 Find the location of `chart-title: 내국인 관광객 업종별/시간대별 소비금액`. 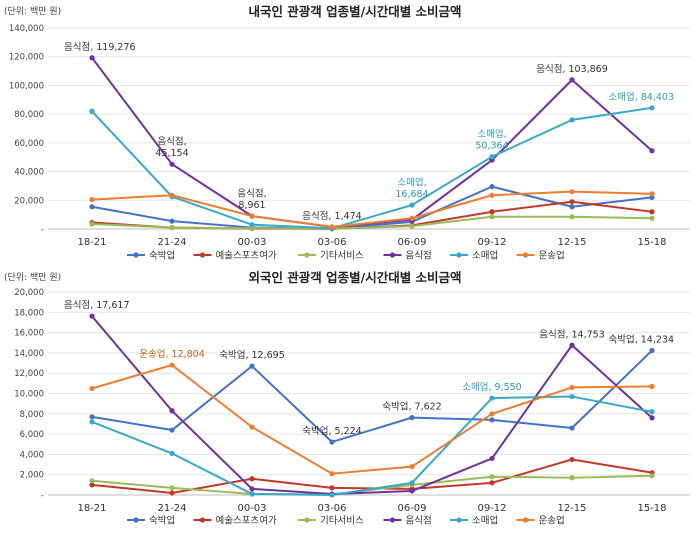

chart-title: 내국인 관광객 업종별/시간대별 소비금액 is located at coordinates (354, 11).